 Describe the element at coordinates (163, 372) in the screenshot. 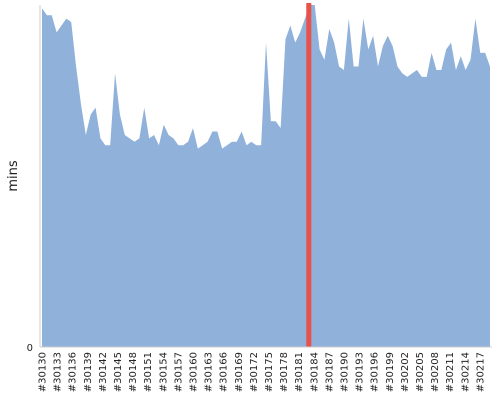

I see `x-tick-label: #30154` at that location.